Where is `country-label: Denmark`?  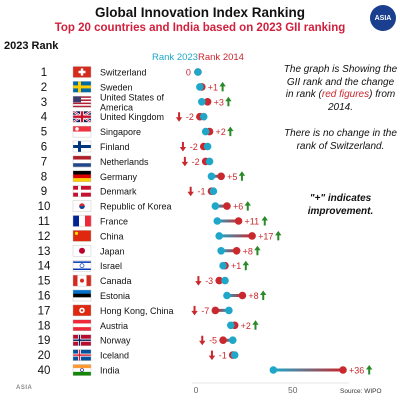 country-label: Denmark is located at coordinates (118, 192).